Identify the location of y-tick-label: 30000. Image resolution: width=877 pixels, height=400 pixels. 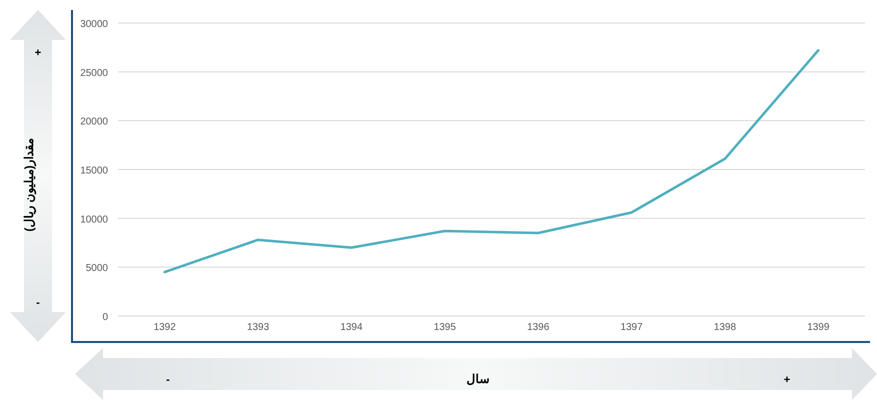
(94, 24).